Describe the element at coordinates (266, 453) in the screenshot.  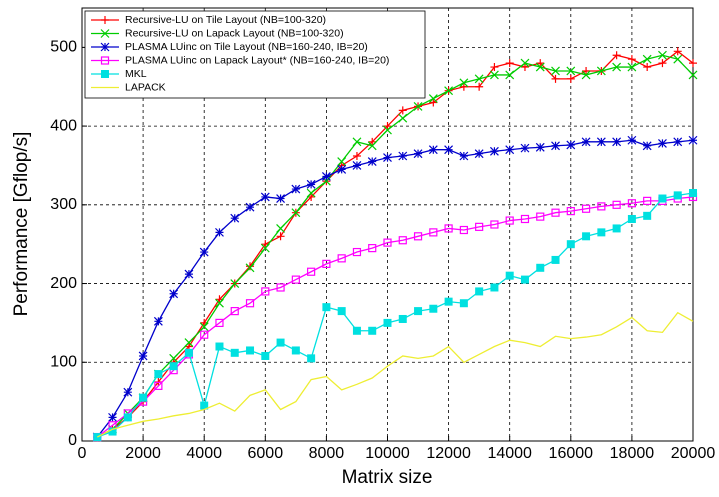
I see `x-tick-label: 6000` at that location.